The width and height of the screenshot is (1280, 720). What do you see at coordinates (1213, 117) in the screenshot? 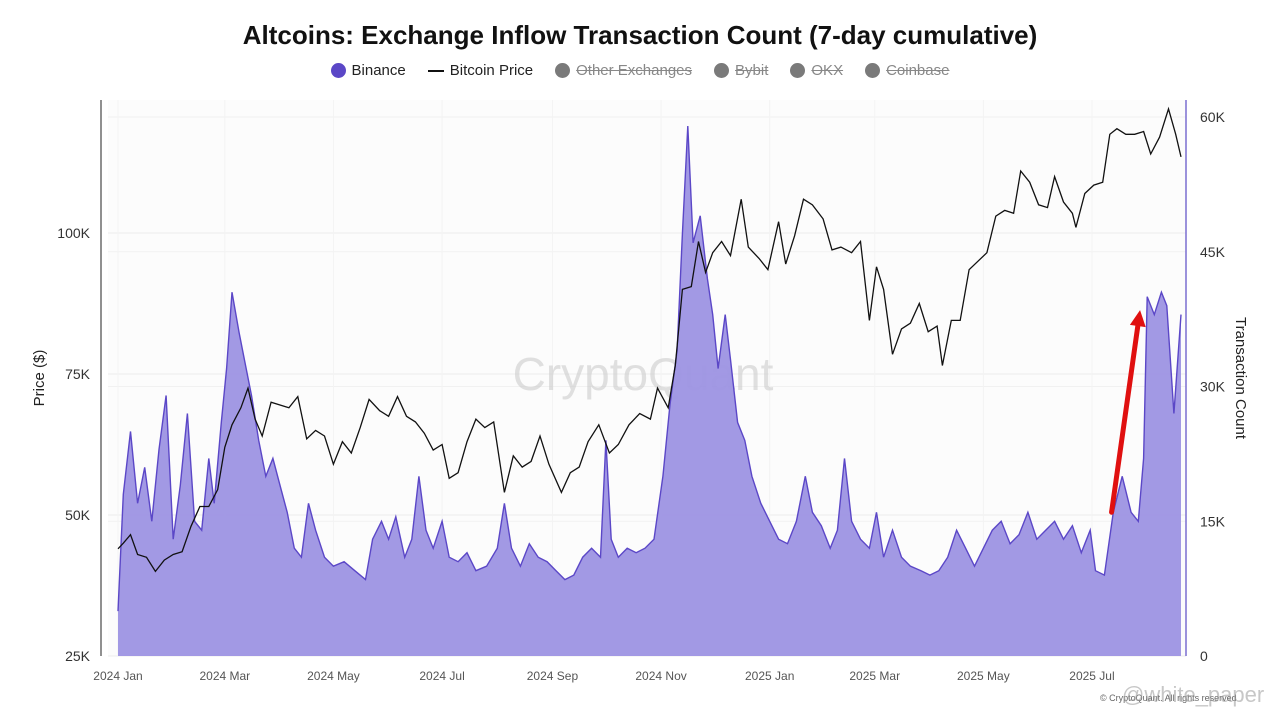
I see `right-tick-label: 60K` at bounding box center [1213, 117].